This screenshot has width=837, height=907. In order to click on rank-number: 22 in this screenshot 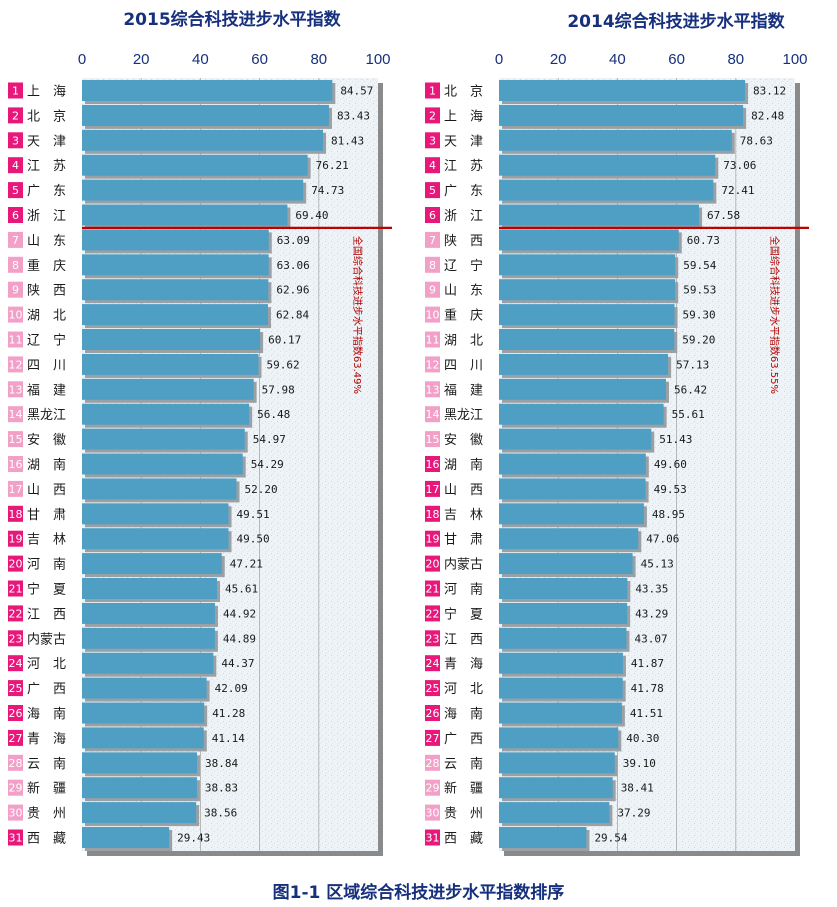, I will do `click(433, 613)`.